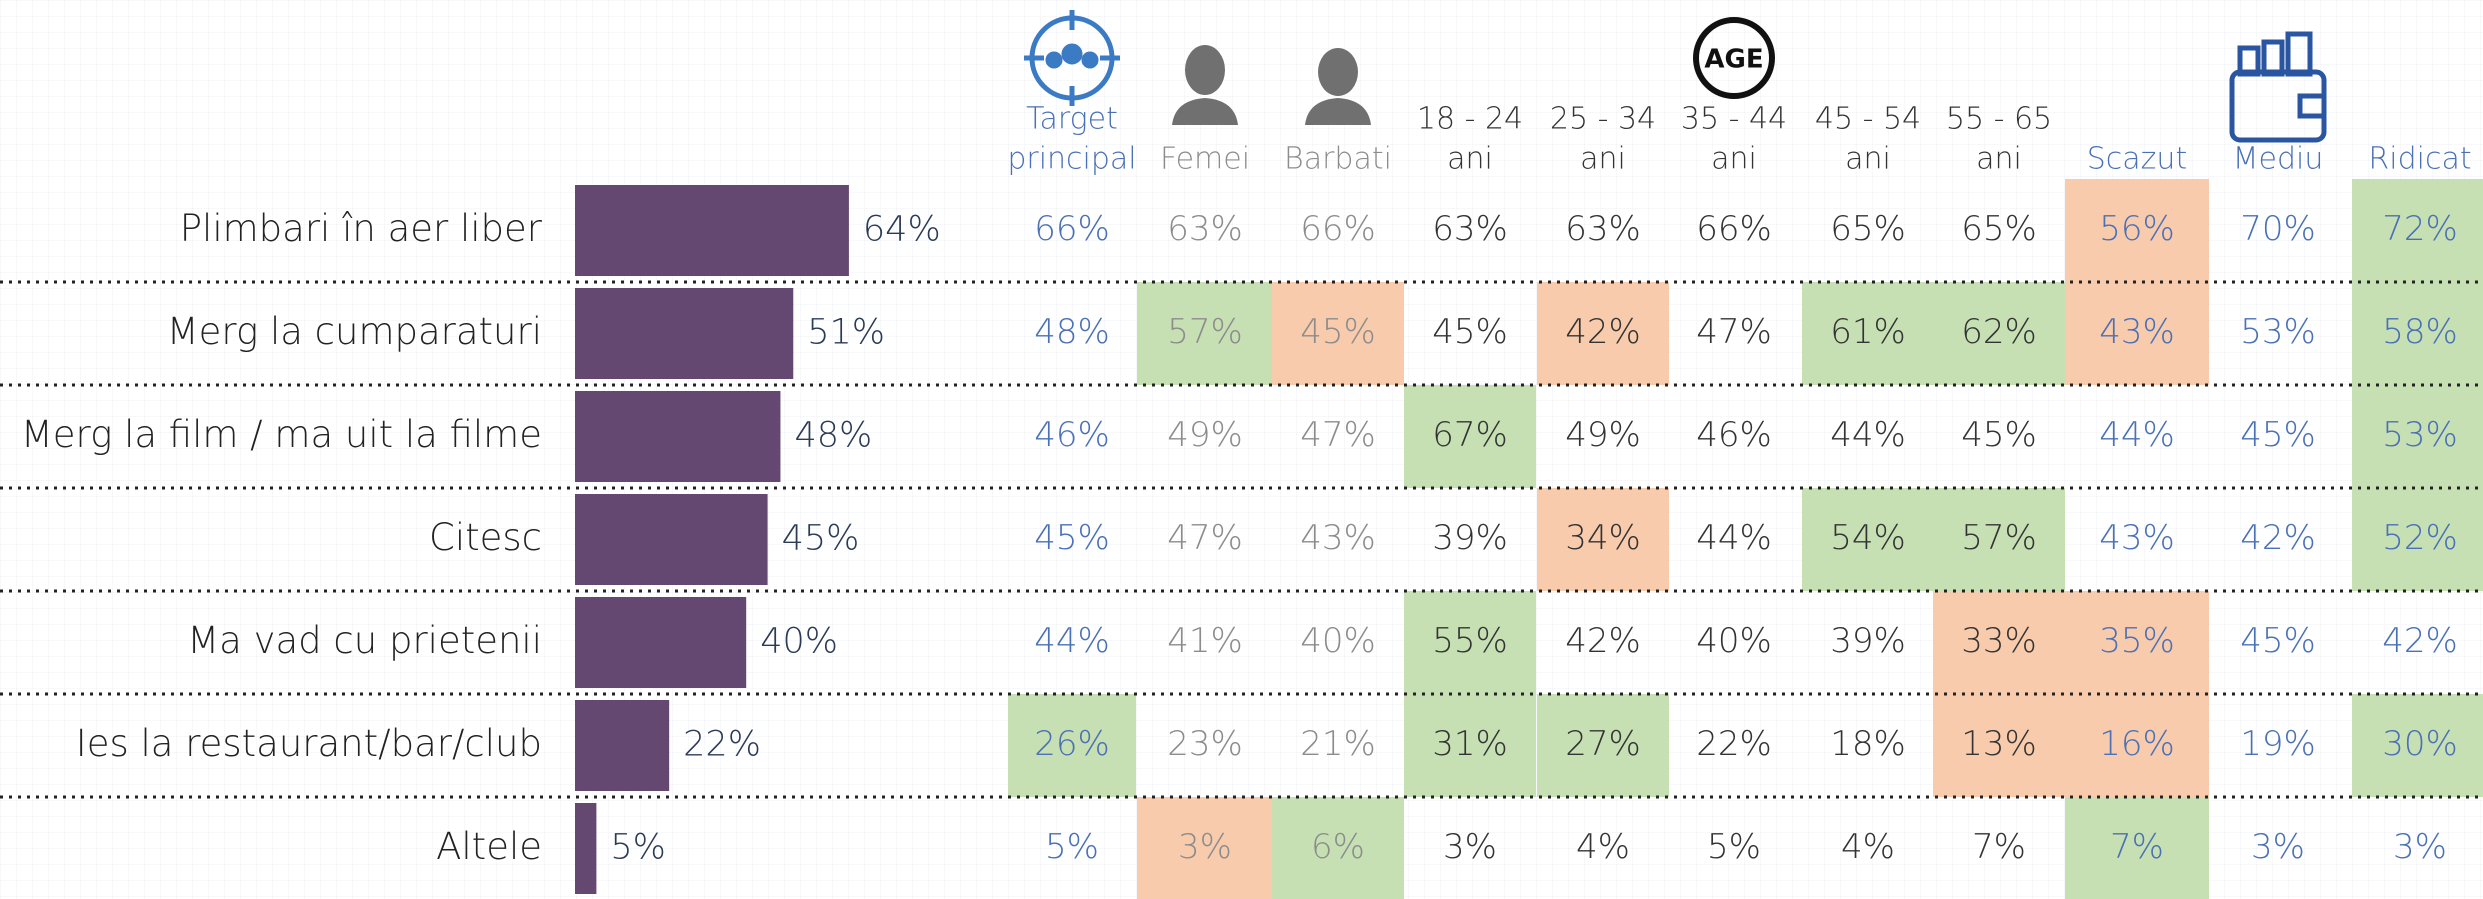 Image resolution: width=2483 pixels, height=899 pixels. What do you see at coordinates (1470, 538) in the screenshot?
I see `cell: 39%` at bounding box center [1470, 538].